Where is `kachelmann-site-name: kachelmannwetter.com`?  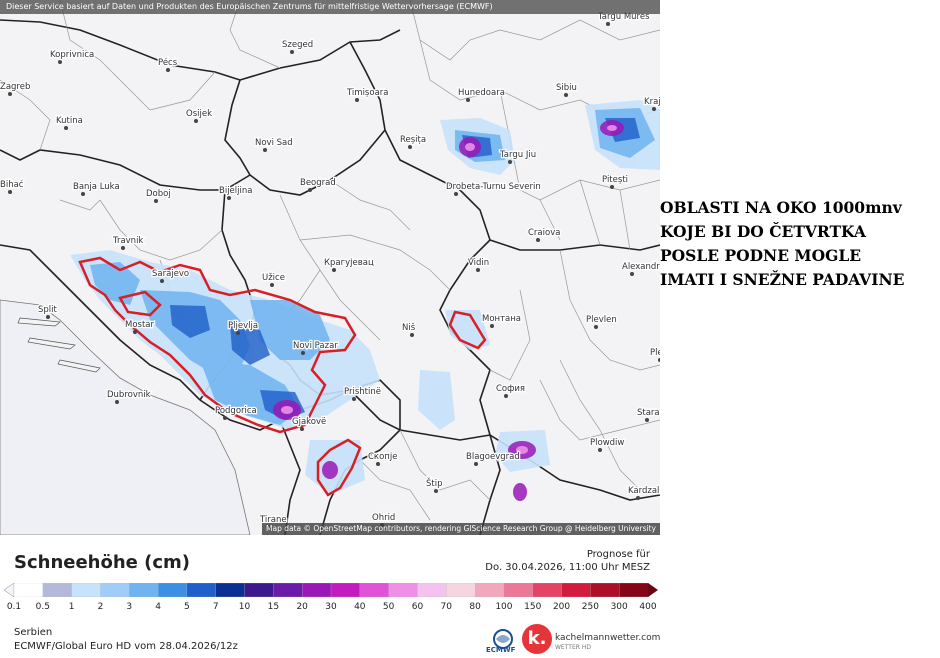 kachelmann-site-name: kachelmannwetter.com is located at coordinates (608, 638).